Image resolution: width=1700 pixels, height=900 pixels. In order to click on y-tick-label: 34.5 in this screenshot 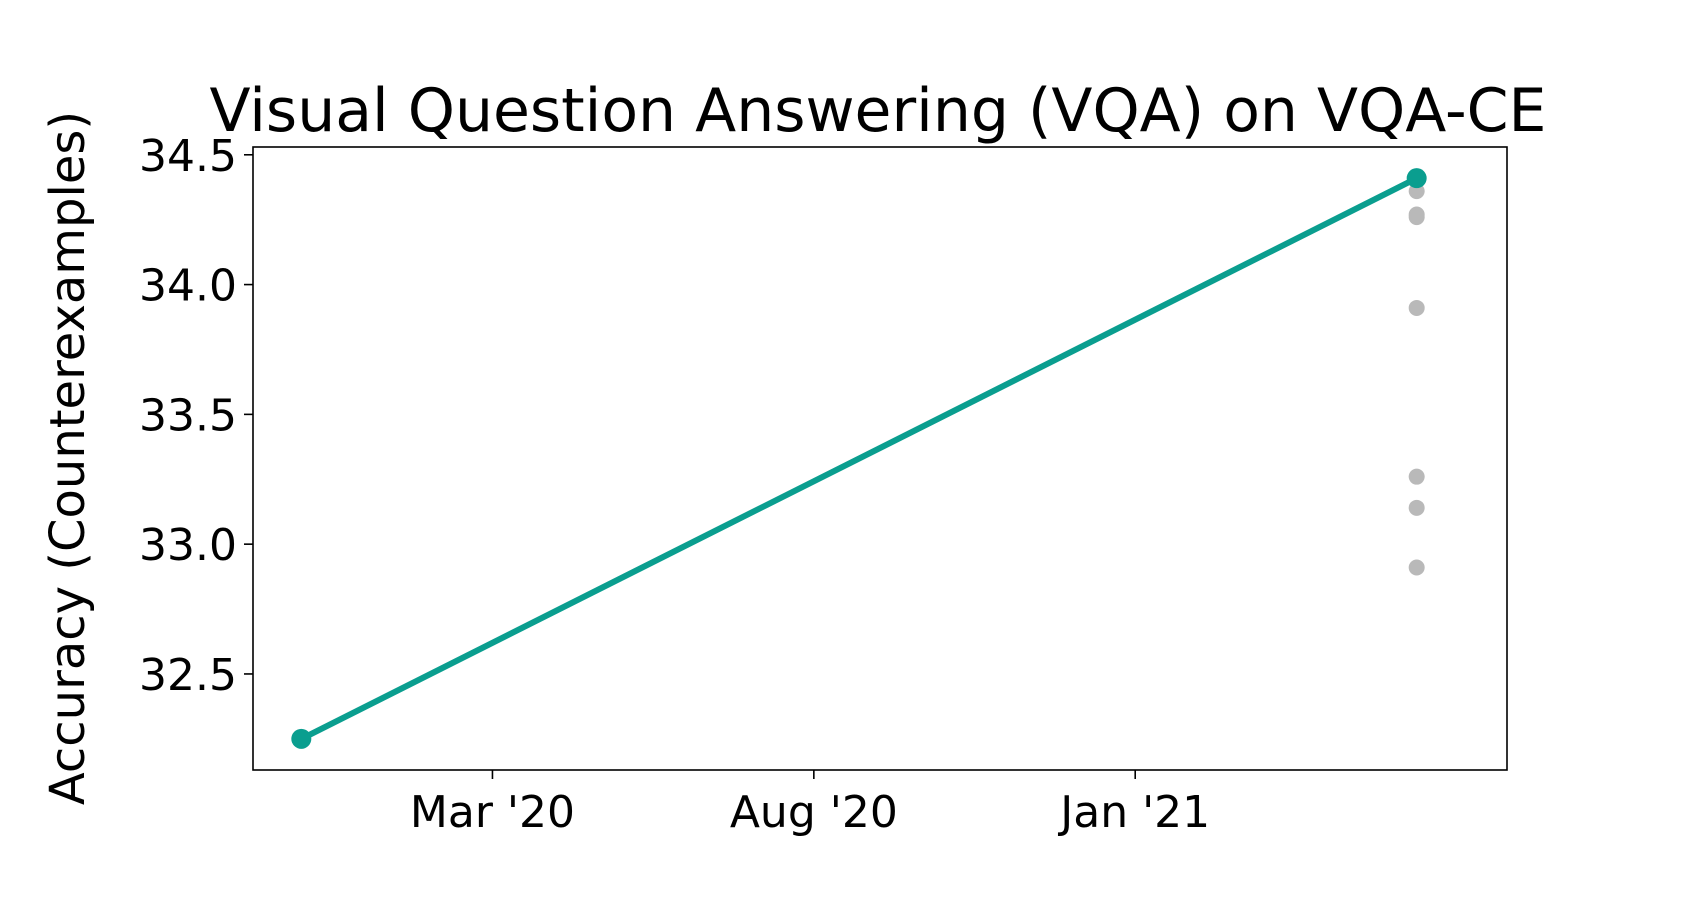, I will do `click(188, 156)`.